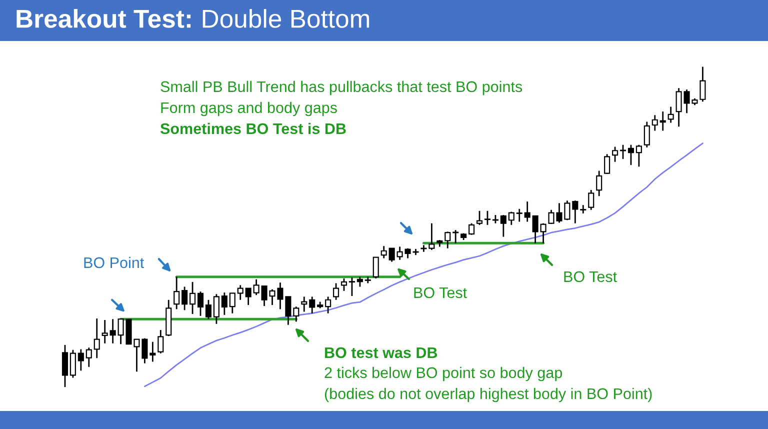 This screenshot has height=429, width=768. Describe the element at coordinates (249, 109) in the screenshot. I see `annotation: Form gaps and body gaps` at that location.